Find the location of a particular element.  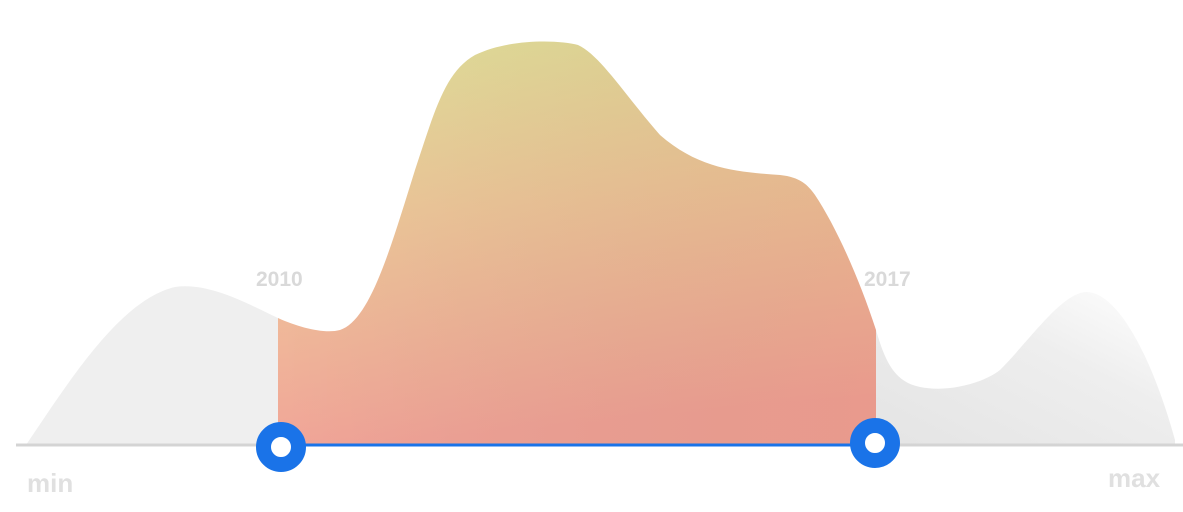

unselected-area-right is located at coordinates (1025, 368).